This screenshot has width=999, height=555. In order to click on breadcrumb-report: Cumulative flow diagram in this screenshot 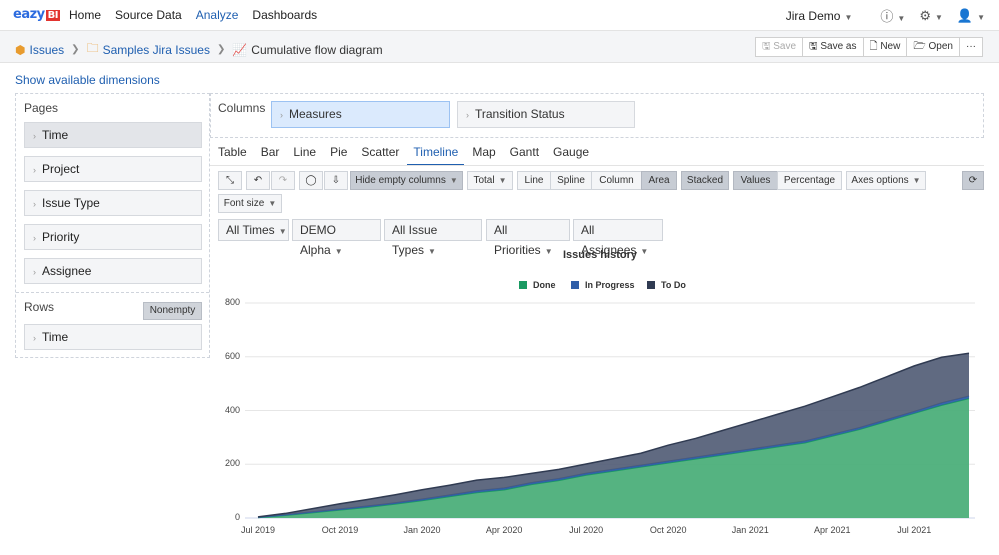, I will do `click(317, 49)`.